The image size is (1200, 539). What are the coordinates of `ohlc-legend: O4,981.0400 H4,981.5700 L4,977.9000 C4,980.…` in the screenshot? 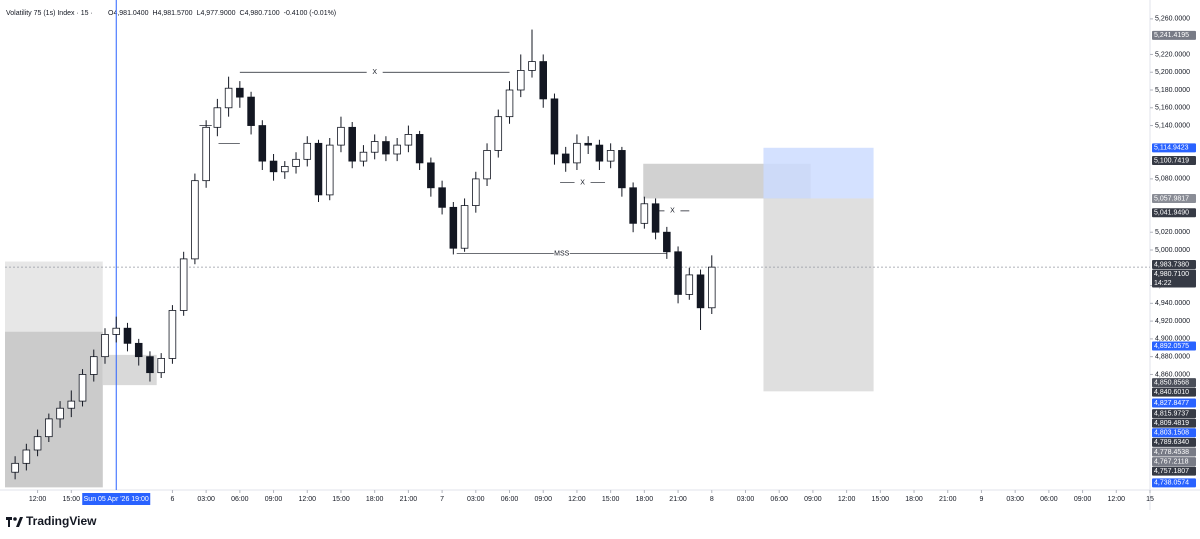 It's located at (222, 13).